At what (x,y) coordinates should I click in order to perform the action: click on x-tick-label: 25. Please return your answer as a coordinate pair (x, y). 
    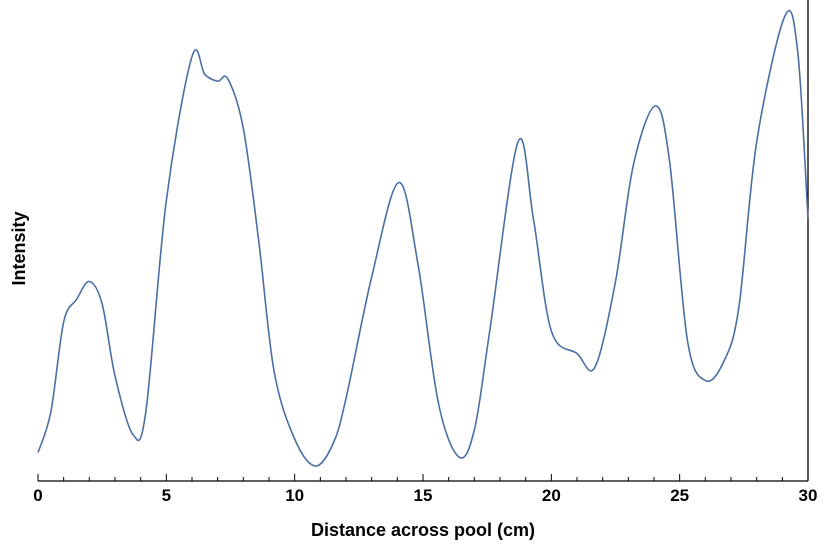
    Looking at the image, I should click on (679, 495).